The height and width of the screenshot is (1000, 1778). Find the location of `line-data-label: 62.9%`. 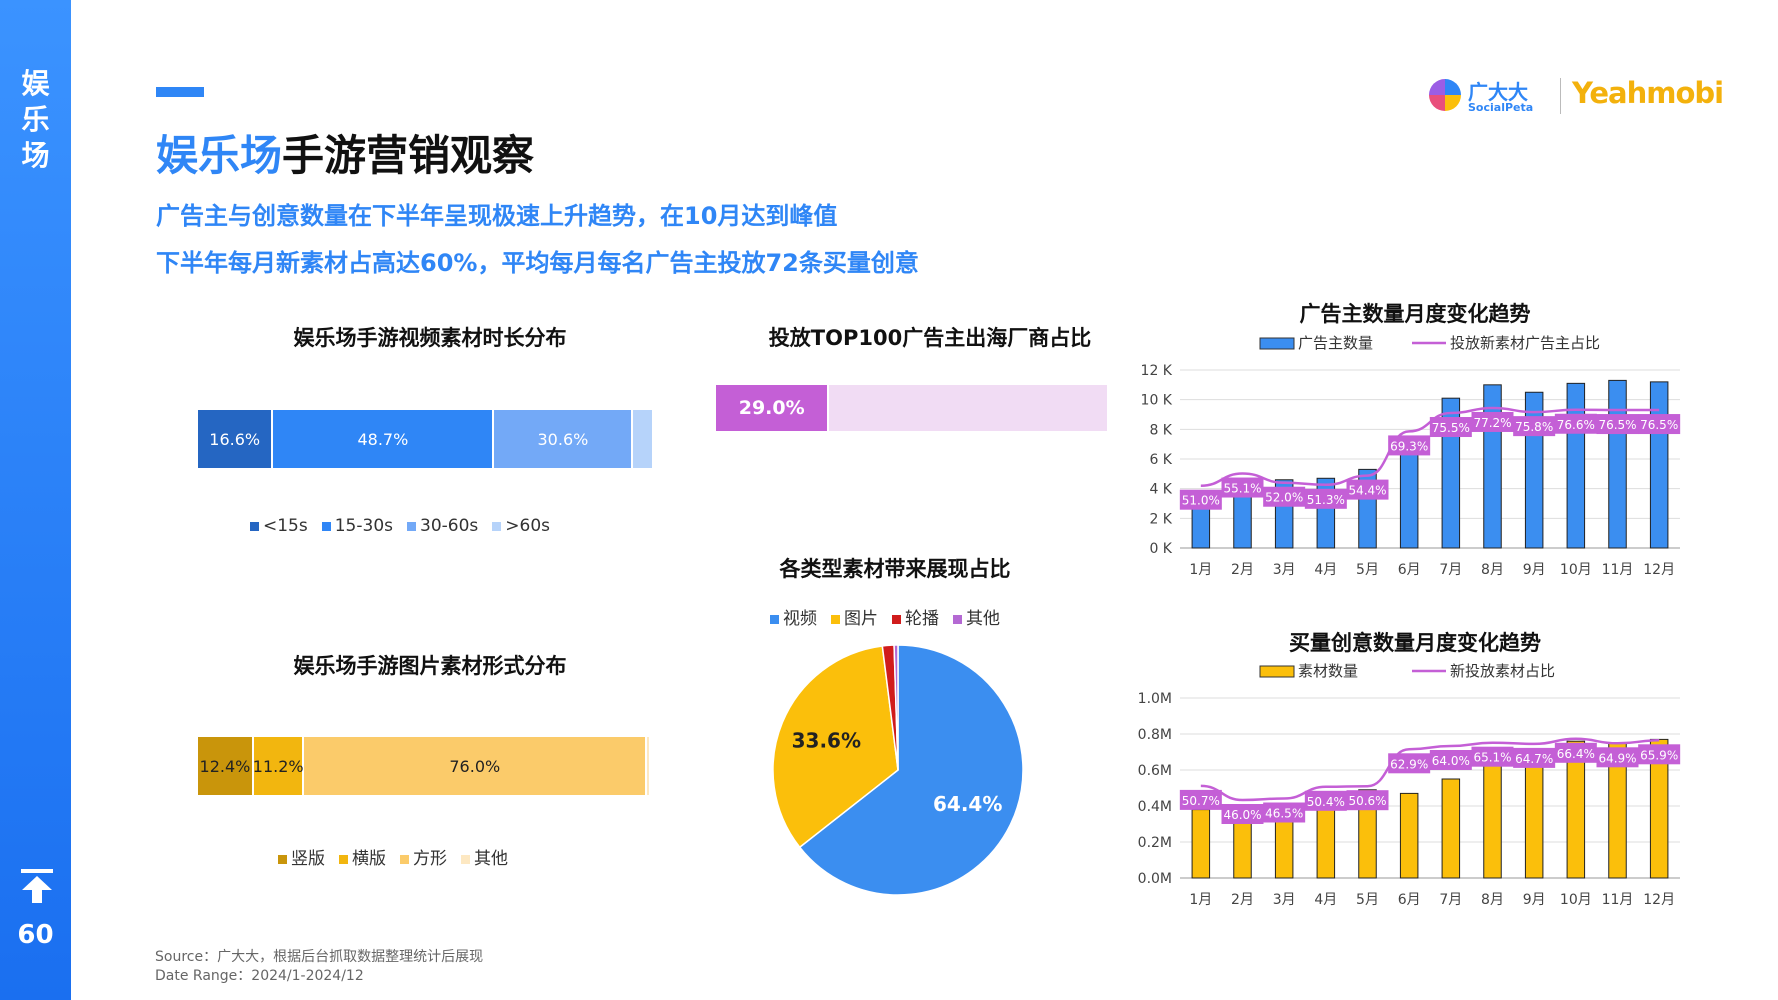

line-data-label: 62.9% is located at coordinates (1409, 763).